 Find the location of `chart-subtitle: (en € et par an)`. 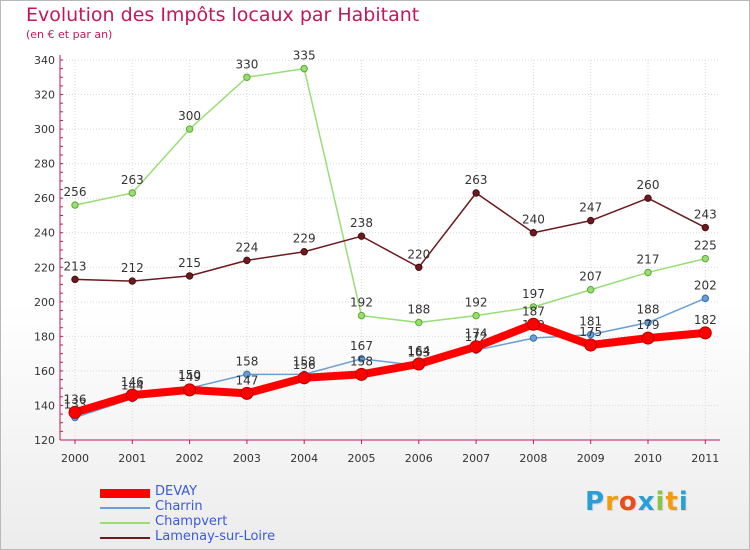

chart-subtitle: (en € et par an) is located at coordinates (69, 34).